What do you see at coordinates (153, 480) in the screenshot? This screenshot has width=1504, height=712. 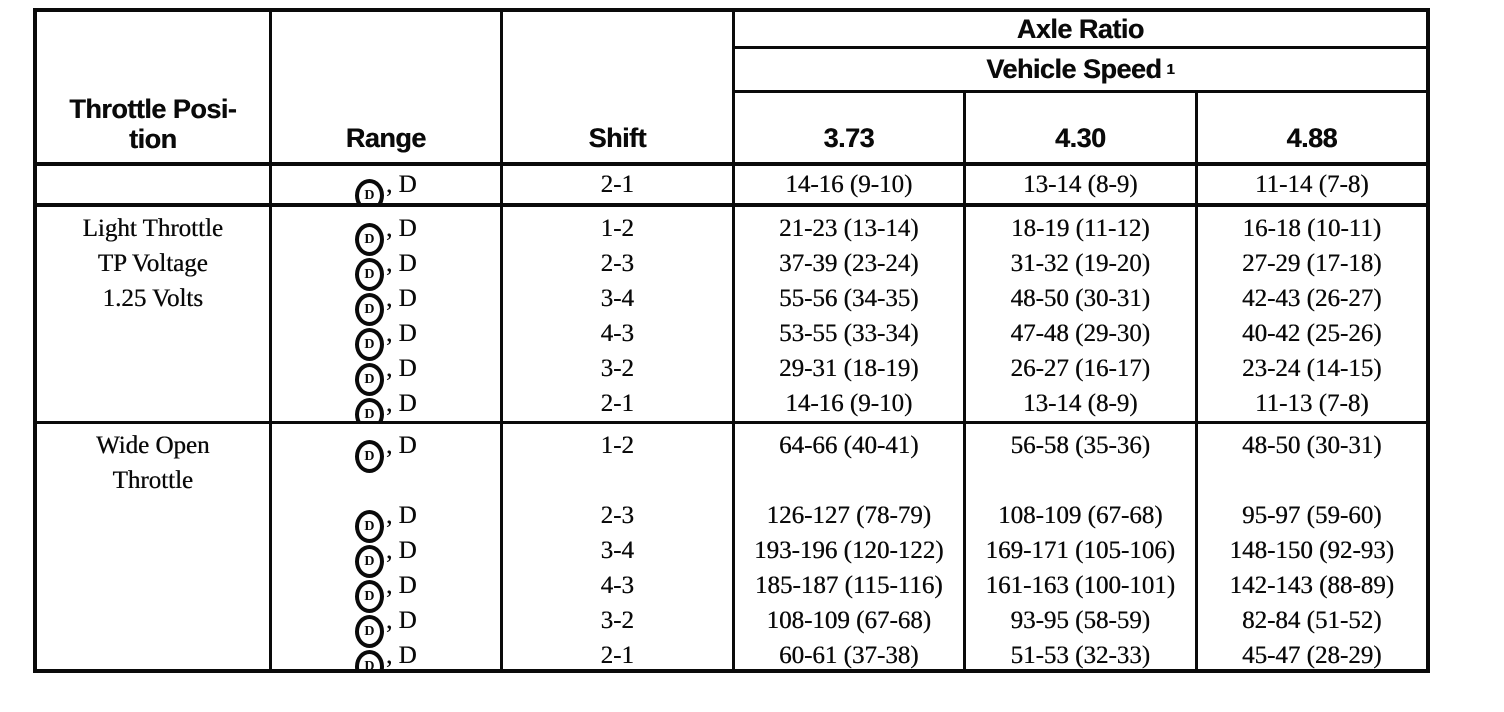 I see `table-line: Throttle` at bounding box center [153, 480].